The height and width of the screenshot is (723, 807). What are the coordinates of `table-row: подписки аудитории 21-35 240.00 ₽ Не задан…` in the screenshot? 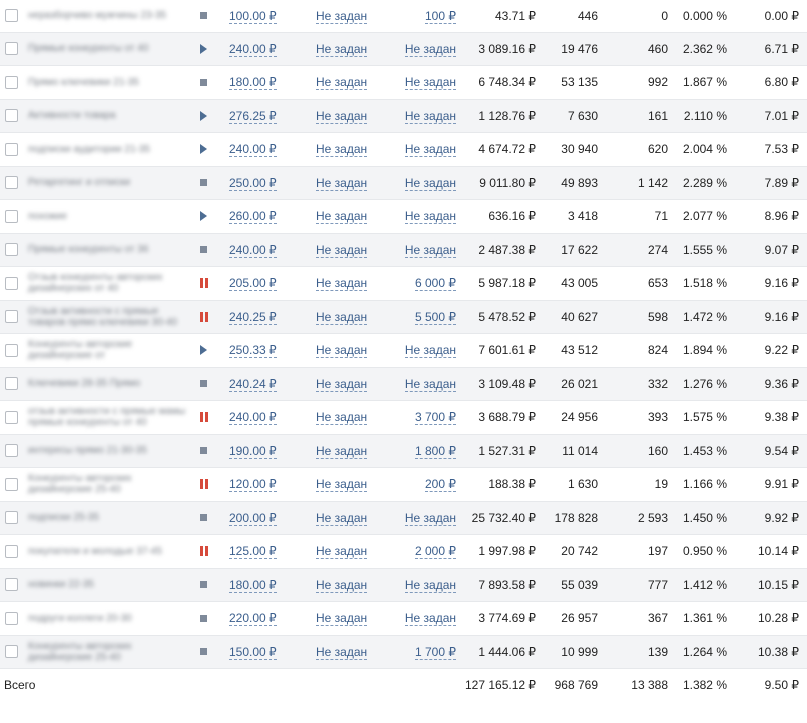 It's located at (403, 149).